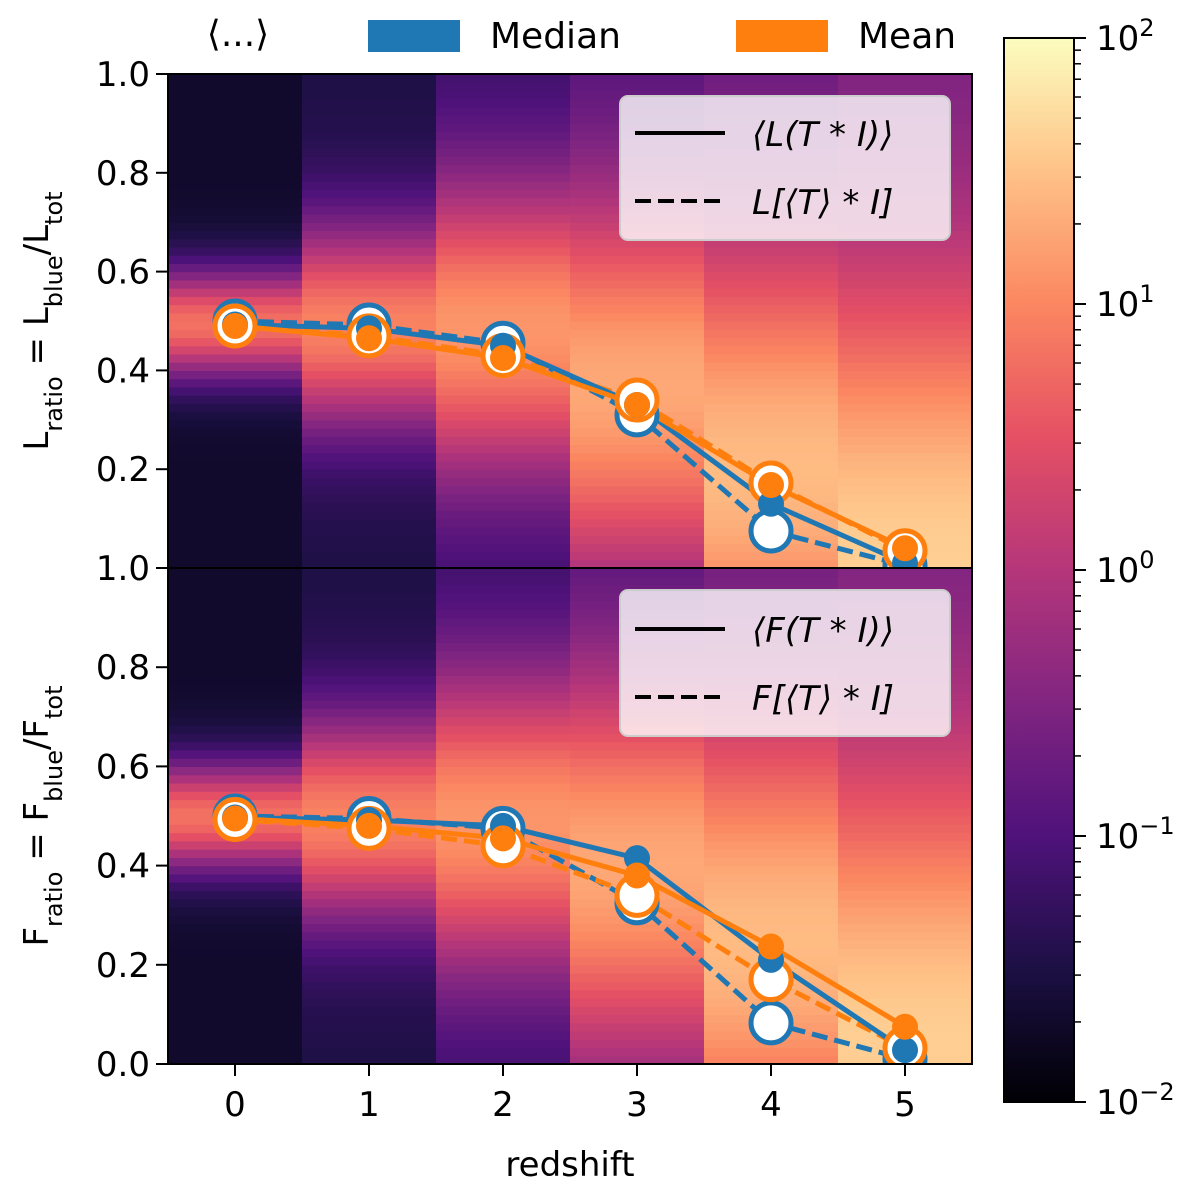 This screenshot has width=1200, height=1198. What do you see at coordinates (570, 922) in the screenshot?
I see `mean-solid-line` at bounding box center [570, 922].